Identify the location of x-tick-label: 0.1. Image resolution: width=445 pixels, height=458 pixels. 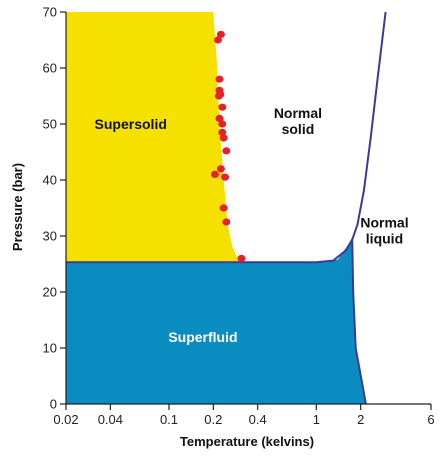
(169, 419).